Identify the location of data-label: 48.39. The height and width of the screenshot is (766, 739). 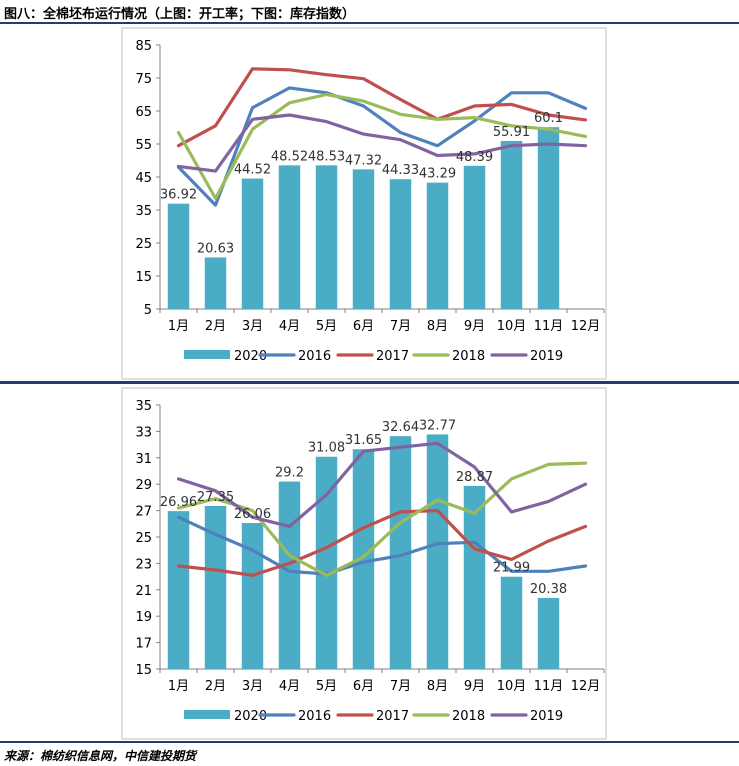
(474, 157).